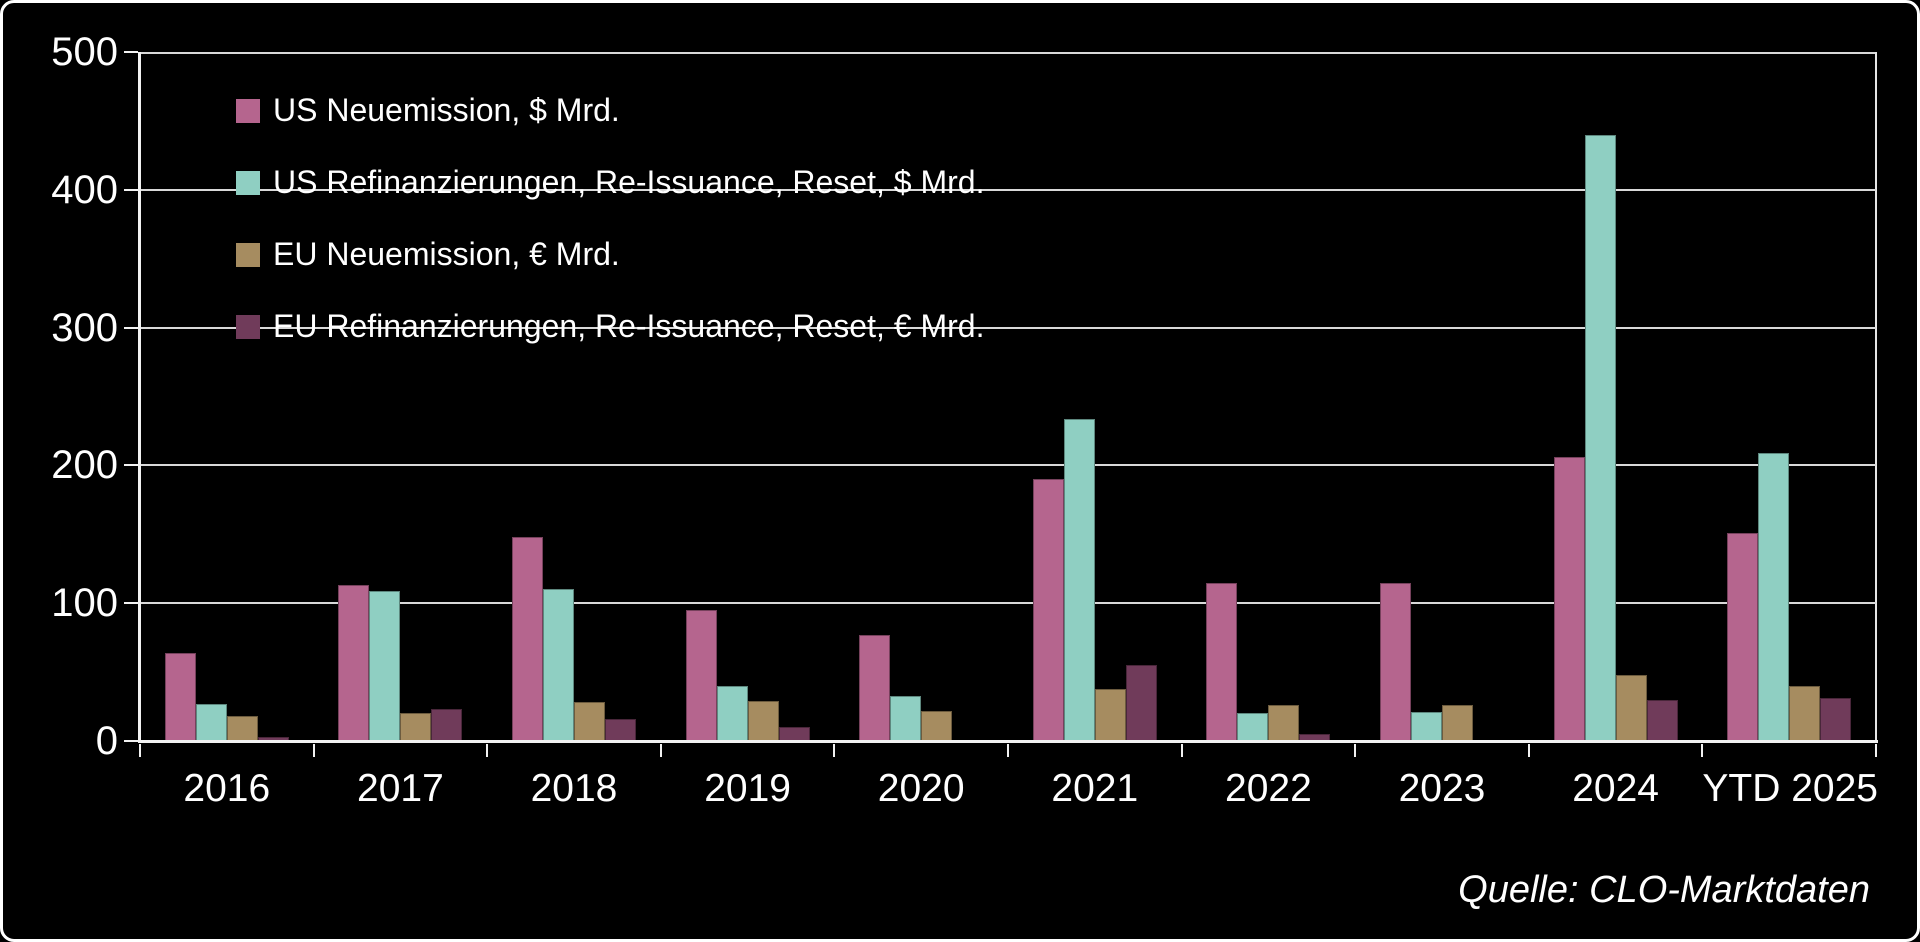 This screenshot has height=942, width=1920. What do you see at coordinates (747, 788) in the screenshot?
I see `x-axis-label-2019: 2019` at bounding box center [747, 788].